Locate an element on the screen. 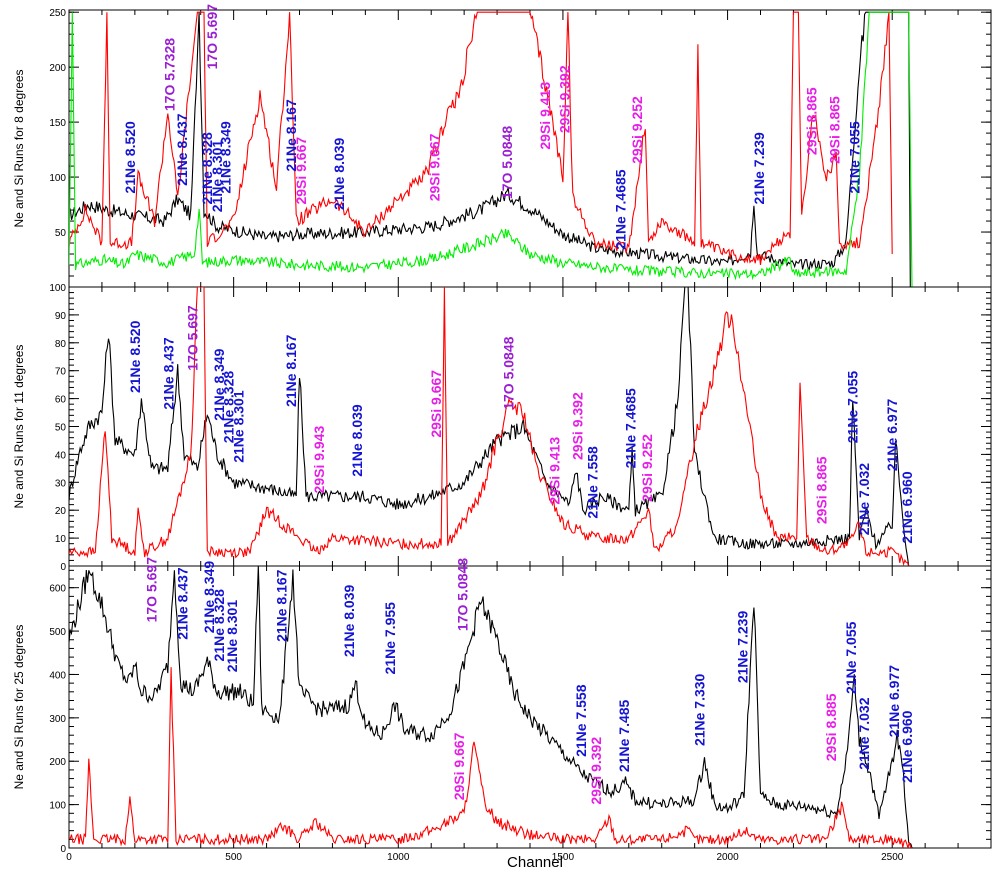 This screenshot has height=873, width=992. peak-annotation: 17O 5.7328 is located at coordinates (169, 74).